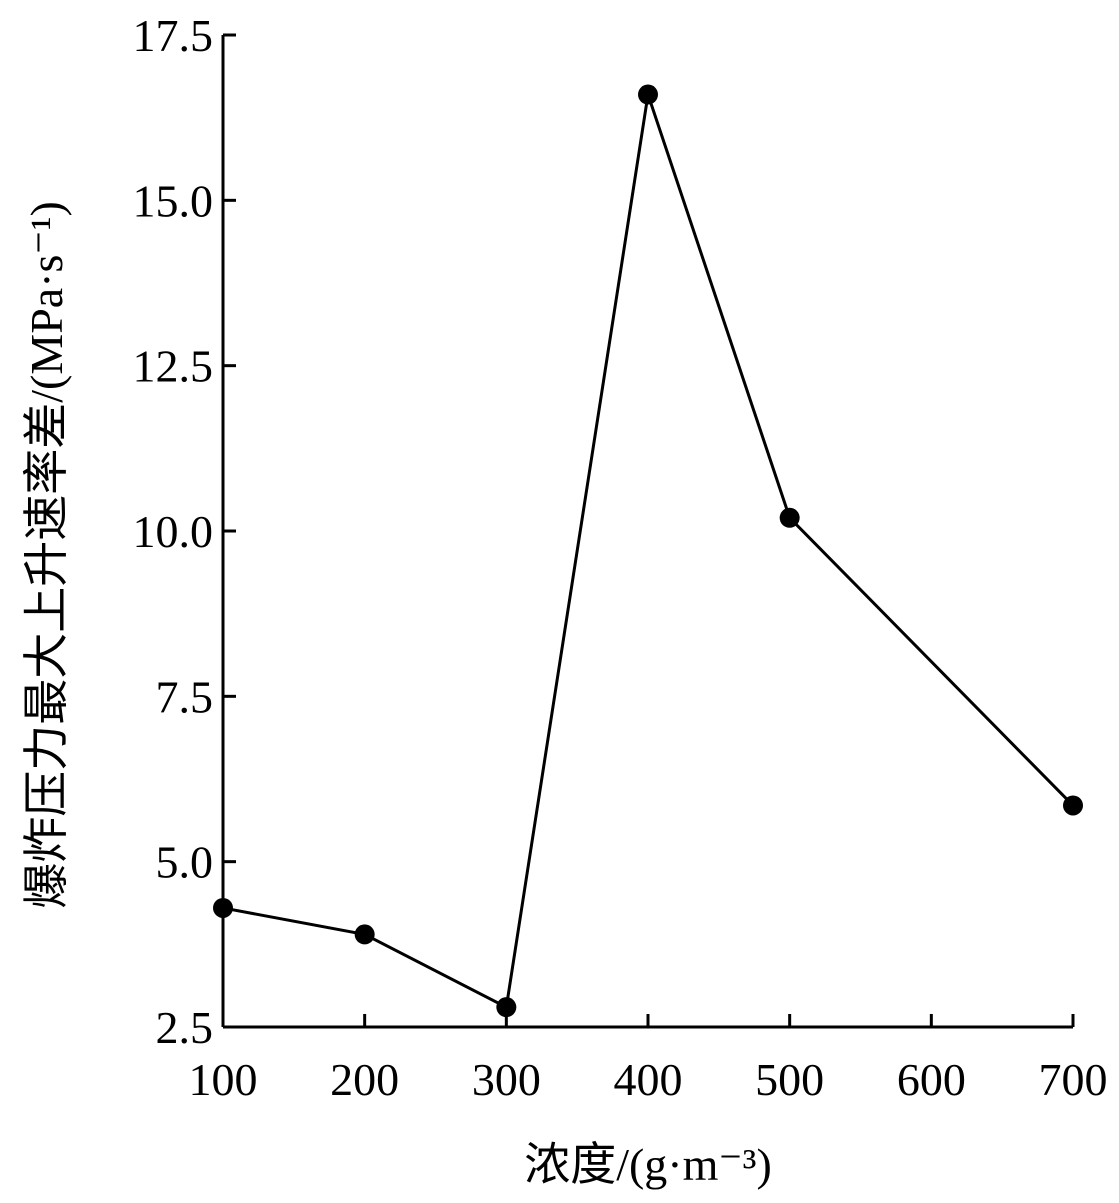 The image size is (1119, 1203). I want to click on x-tick-label: 500, so click(789, 1079).